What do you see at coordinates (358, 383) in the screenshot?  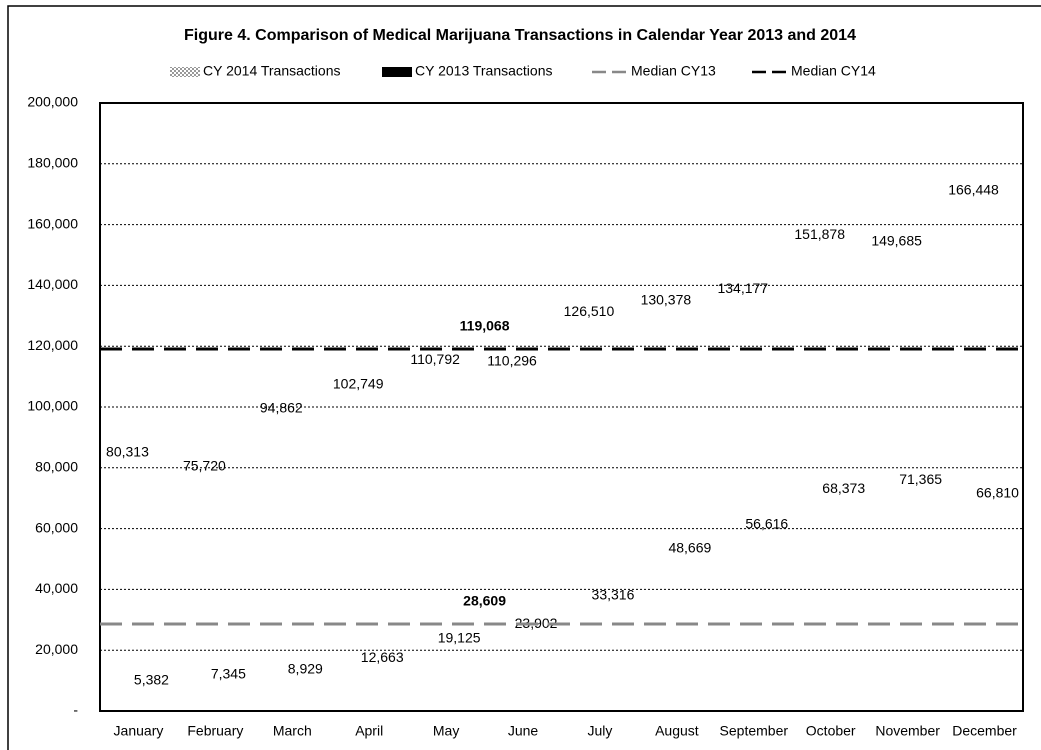 I see `data-label: 102,749` at bounding box center [358, 383].